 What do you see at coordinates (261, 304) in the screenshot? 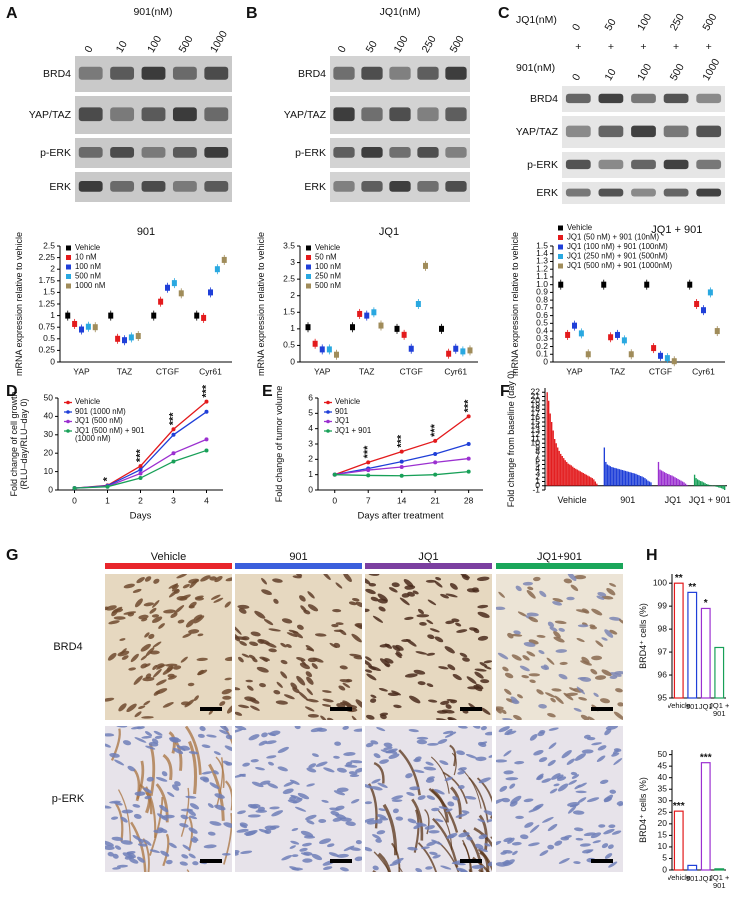
I see `label: mRNA expression relative to vehicle` at bounding box center [261, 304].